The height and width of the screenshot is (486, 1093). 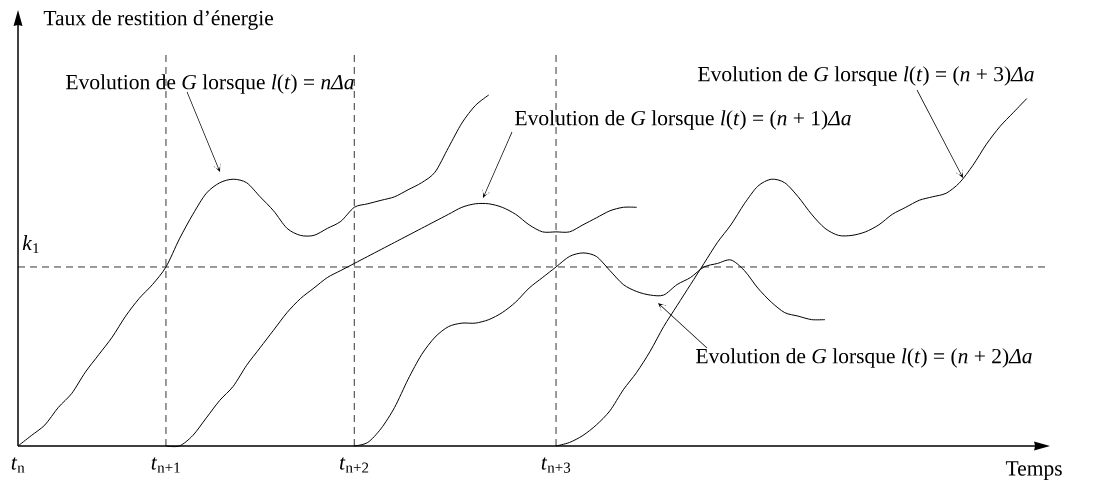 I want to click on text: Evolution de G lorsque l(t) = nΔa, so click(x=210, y=84).